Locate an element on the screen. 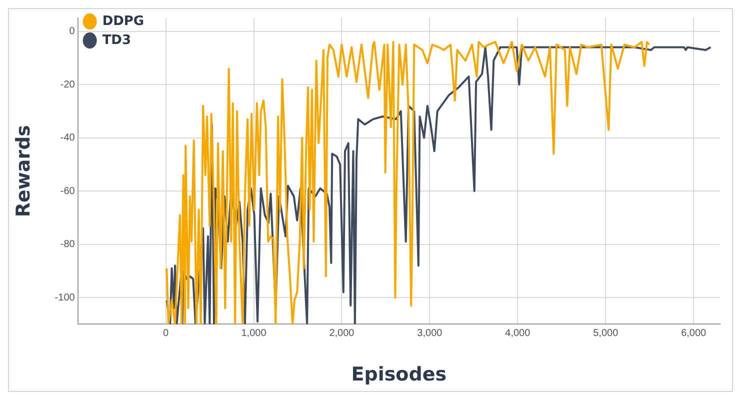 The width and height of the screenshot is (739, 398). x-axis-title: Episodes is located at coordinates (399, 375).